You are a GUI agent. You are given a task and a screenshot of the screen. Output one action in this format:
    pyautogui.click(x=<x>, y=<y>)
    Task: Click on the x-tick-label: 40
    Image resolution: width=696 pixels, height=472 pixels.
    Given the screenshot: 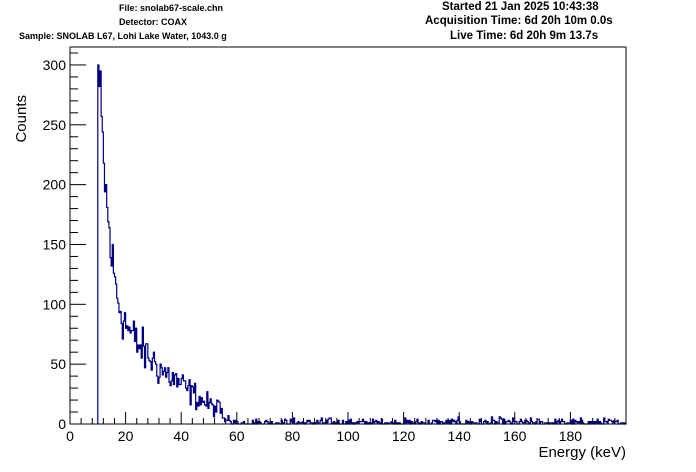 What is the action you would take?
    pyautogui.click(x=181, y=436)
    